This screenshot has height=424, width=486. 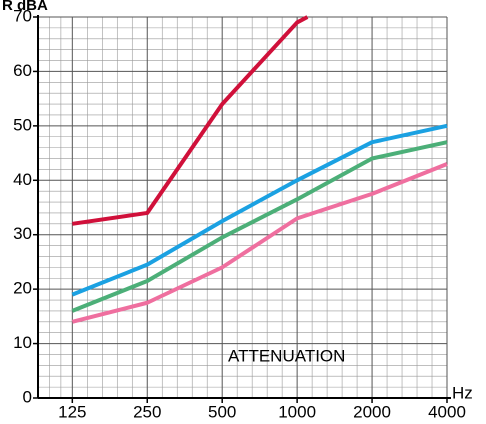 What do you see at coordinates (147, 411) in the screenshot?
I see `x-tick-label: 250` at bounding box center [147, 411].